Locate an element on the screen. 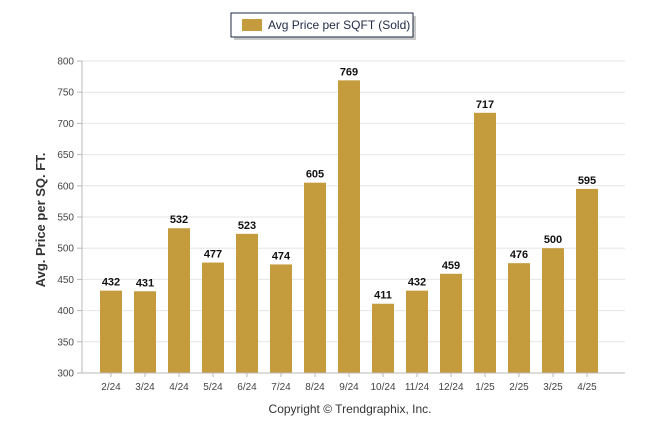 The height and width of the screenshot is (434, 646). data-label: 532 is located at coordinates (179, 220).